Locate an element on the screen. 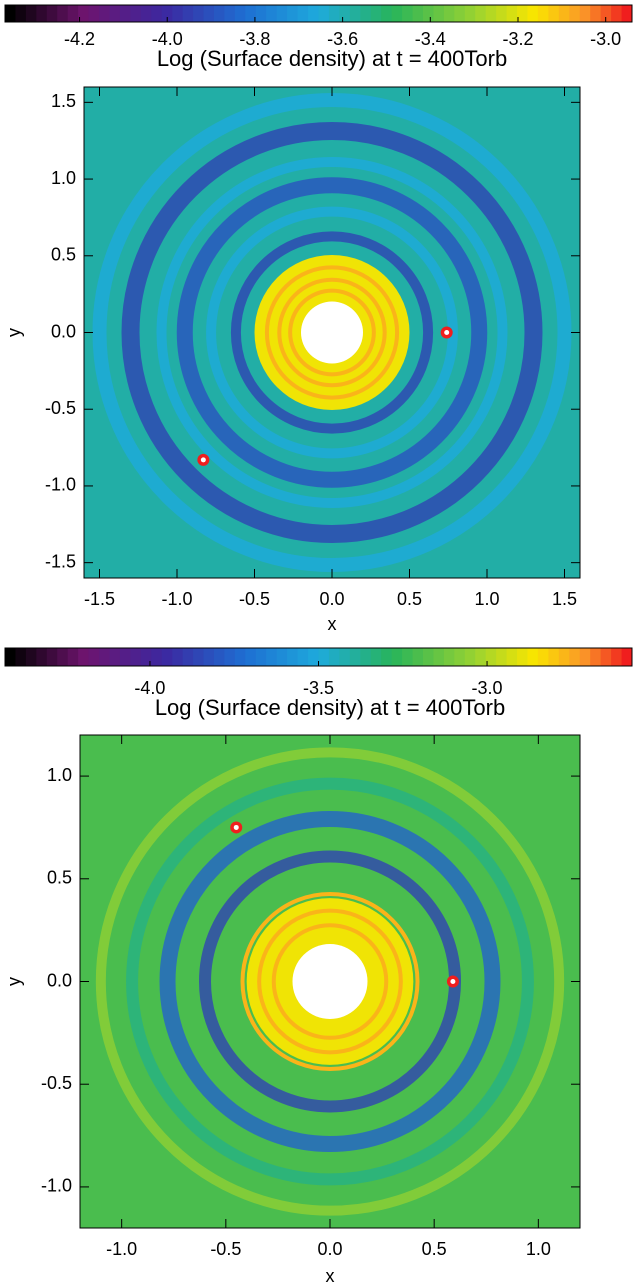  colorbar-tick-label: -3.4 is located at coordinates (430, 39).